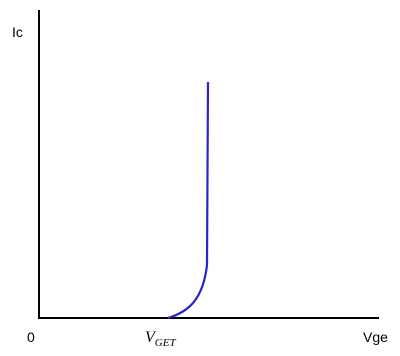 This screenshot has width=400, height=356. Describe the element at coordinates (188, 200) in the screenshot. I see `transfer-curve` at that location.